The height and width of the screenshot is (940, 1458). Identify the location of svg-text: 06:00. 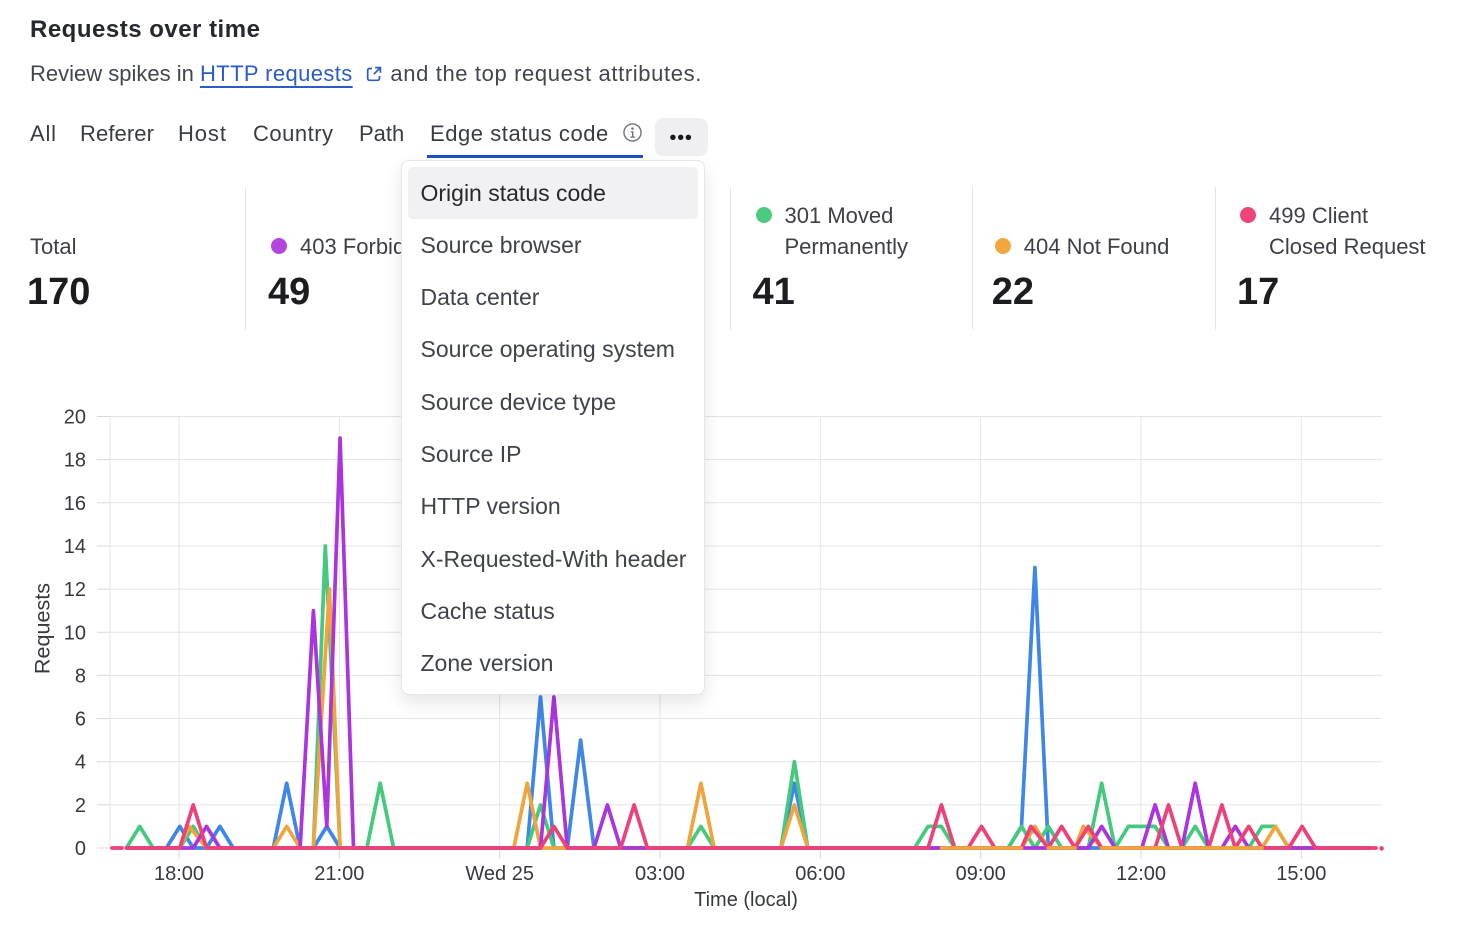
(820, 874).